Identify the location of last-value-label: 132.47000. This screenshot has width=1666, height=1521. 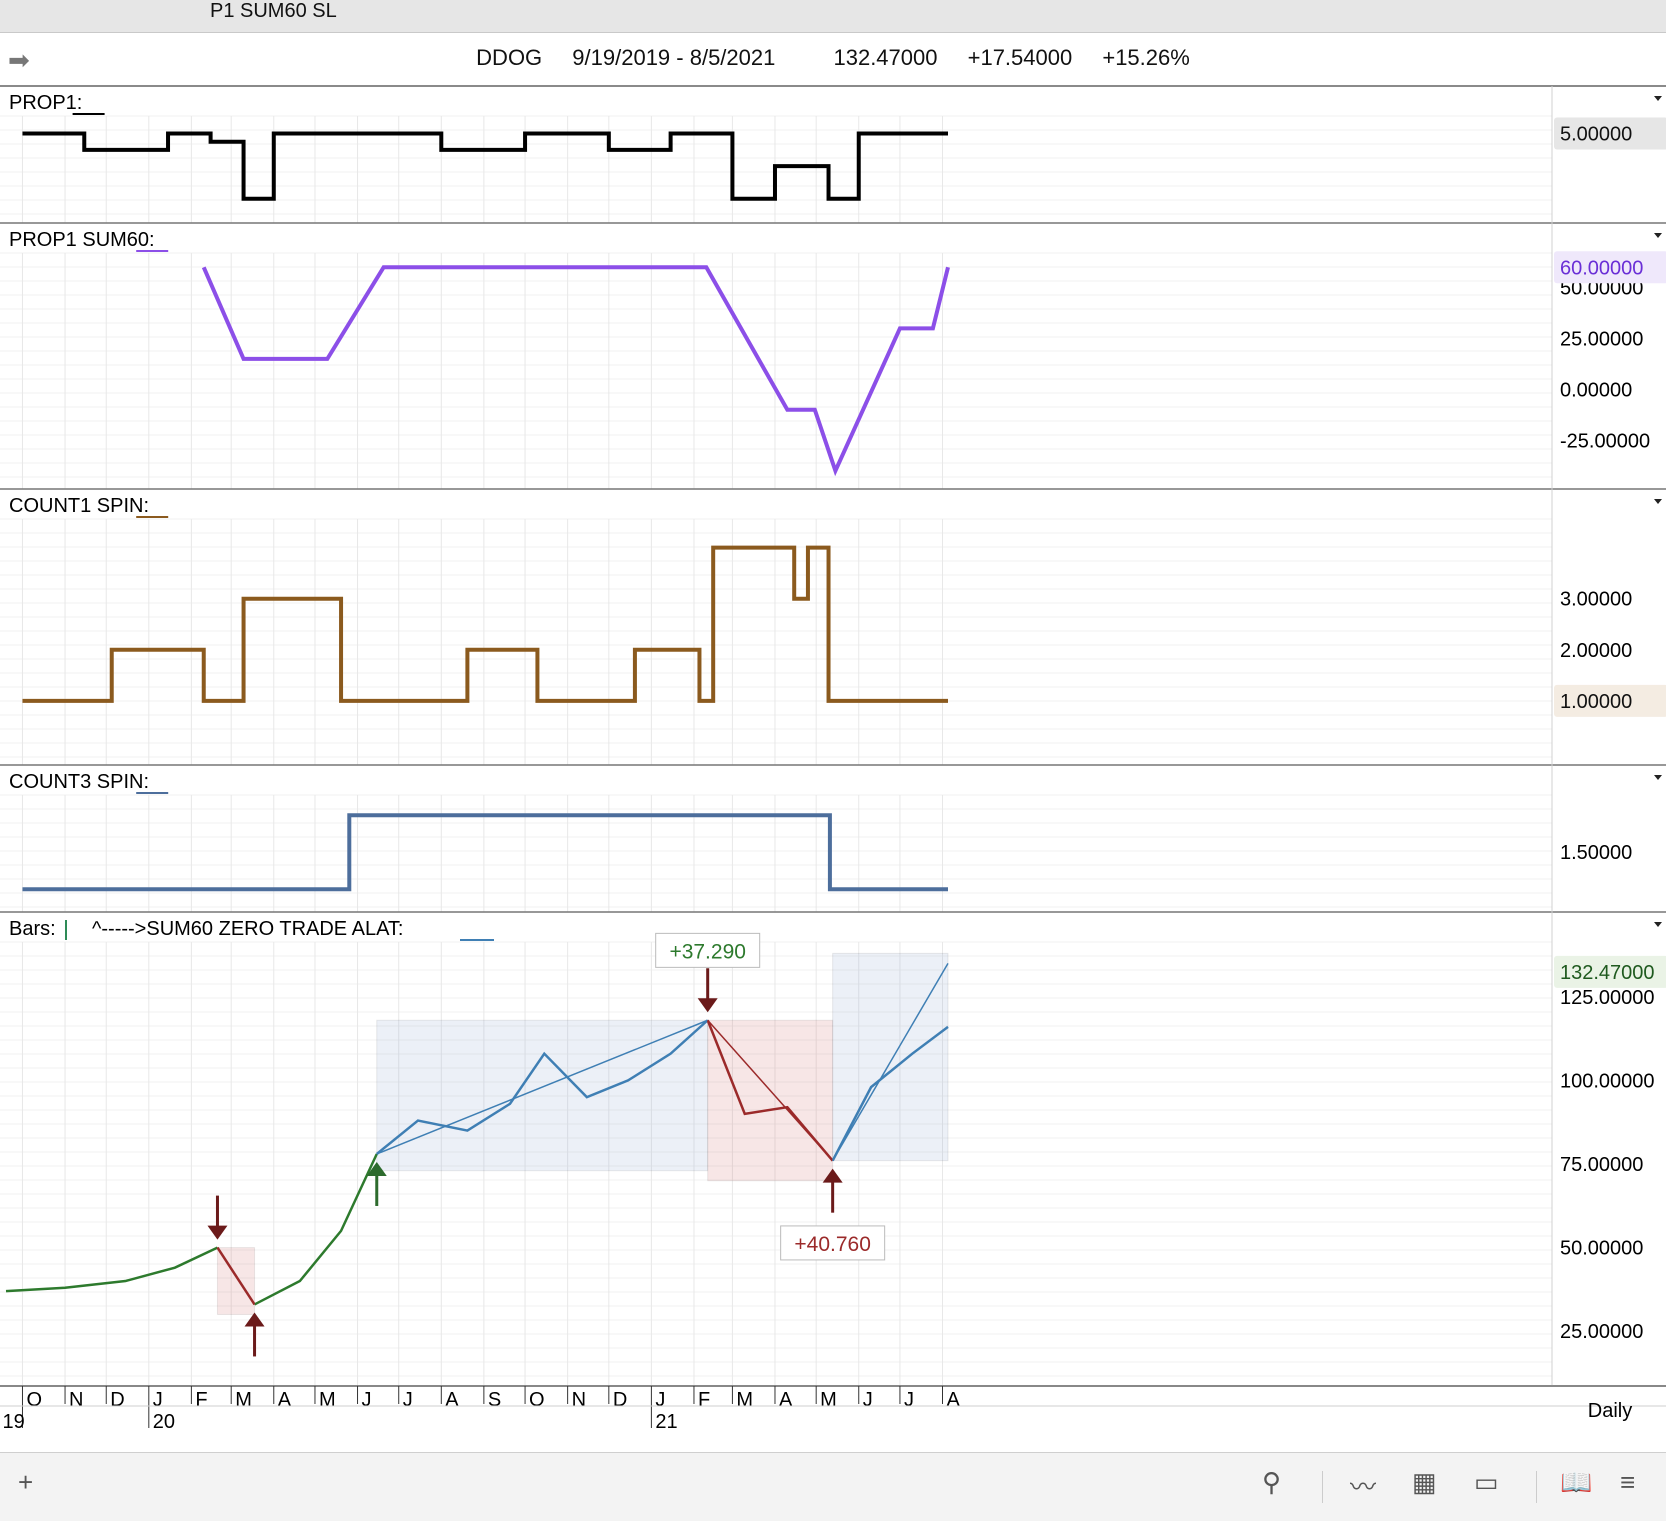
(1607, 973).